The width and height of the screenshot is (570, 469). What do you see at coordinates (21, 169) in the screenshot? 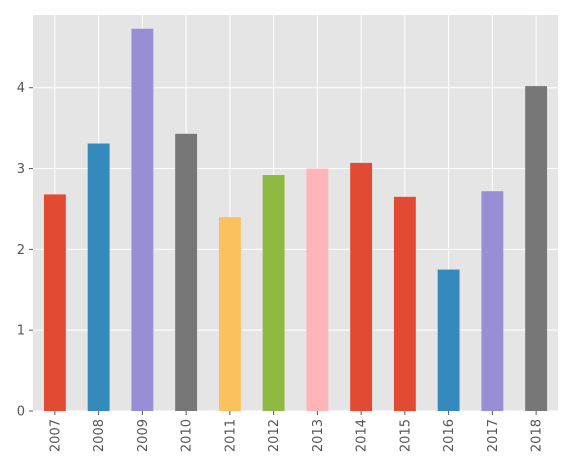
I see `y-tick-label: 3` at bounding box center [21, 169].